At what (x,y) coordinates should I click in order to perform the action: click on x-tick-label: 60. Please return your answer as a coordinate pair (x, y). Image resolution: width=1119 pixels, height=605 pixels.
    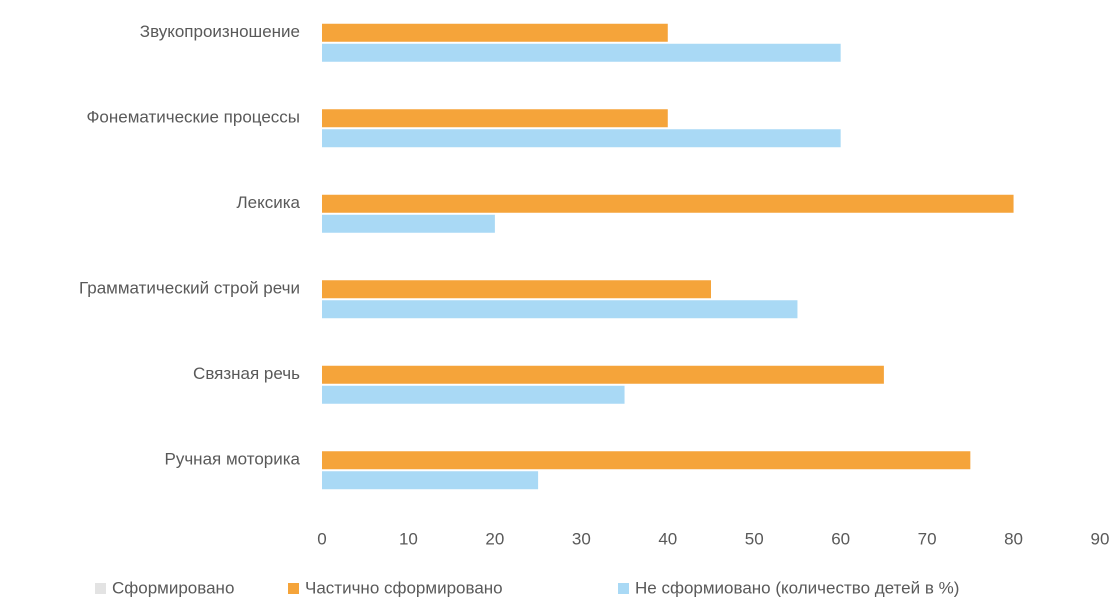
    Looking at the image, I should click on (840, 538).